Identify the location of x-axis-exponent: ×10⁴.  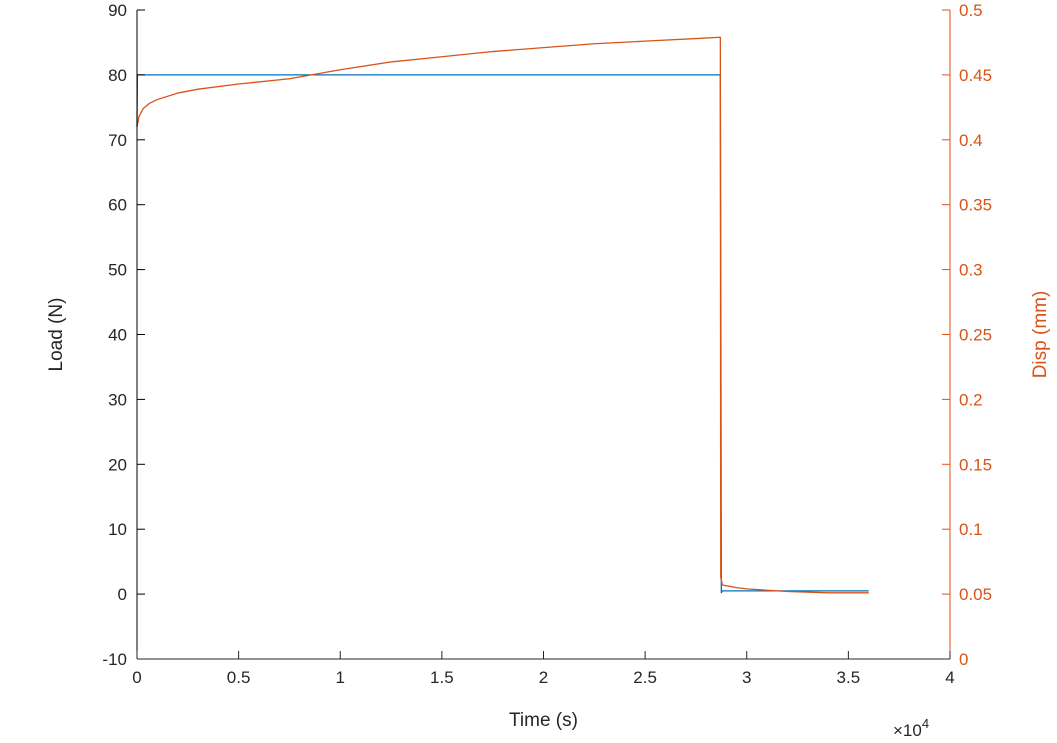
(911, 728).